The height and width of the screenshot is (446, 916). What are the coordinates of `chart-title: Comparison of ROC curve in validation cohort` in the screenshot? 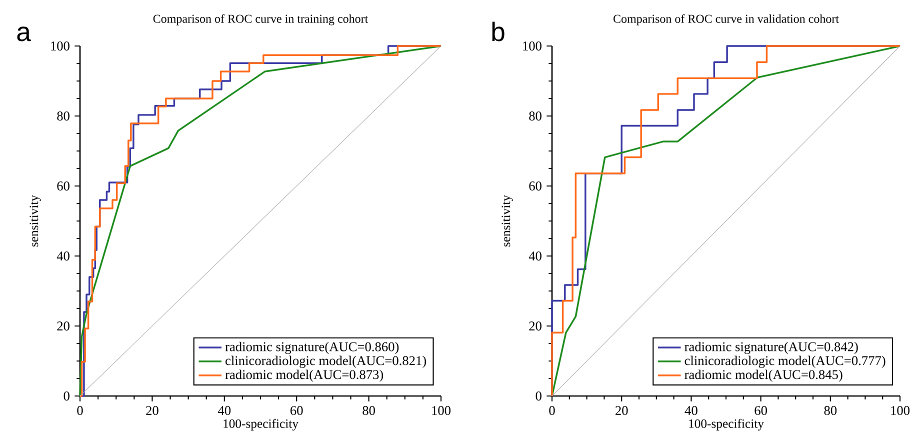 It's located at (726, 20).